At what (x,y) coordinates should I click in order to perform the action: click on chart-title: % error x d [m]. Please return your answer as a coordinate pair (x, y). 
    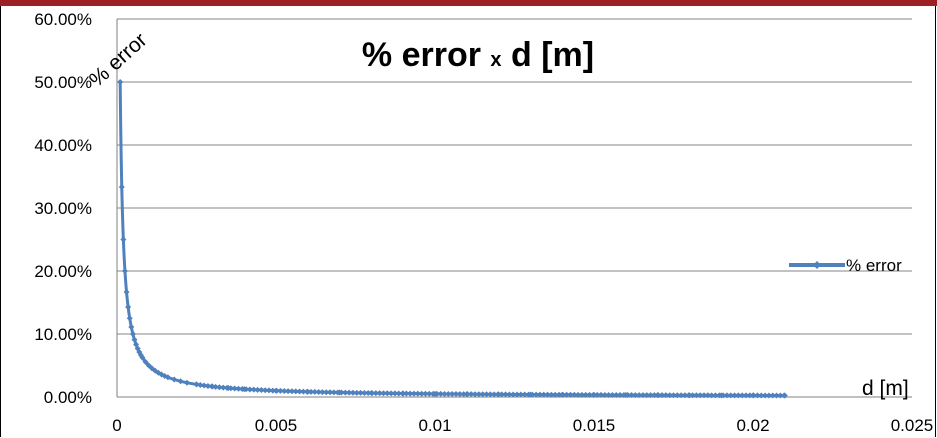
    Looking at the image, I should click on (478, 55).